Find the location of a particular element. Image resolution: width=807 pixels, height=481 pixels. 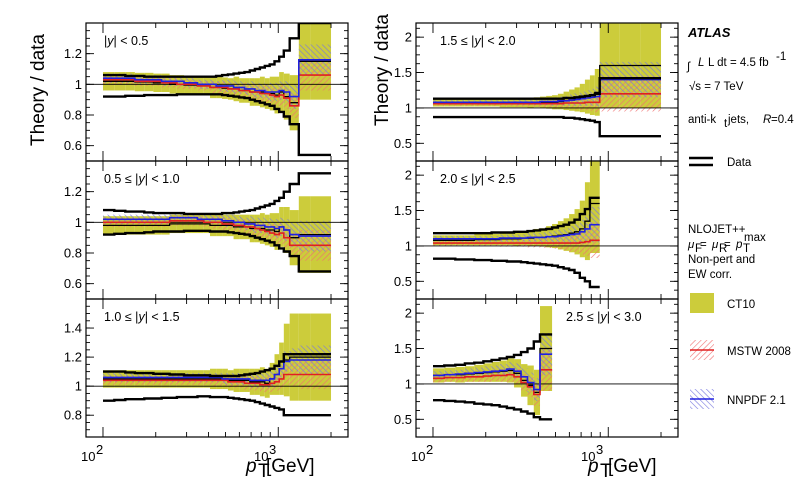

region-label-part: 1.0 ≤ | is located at coordinates (121, 317).